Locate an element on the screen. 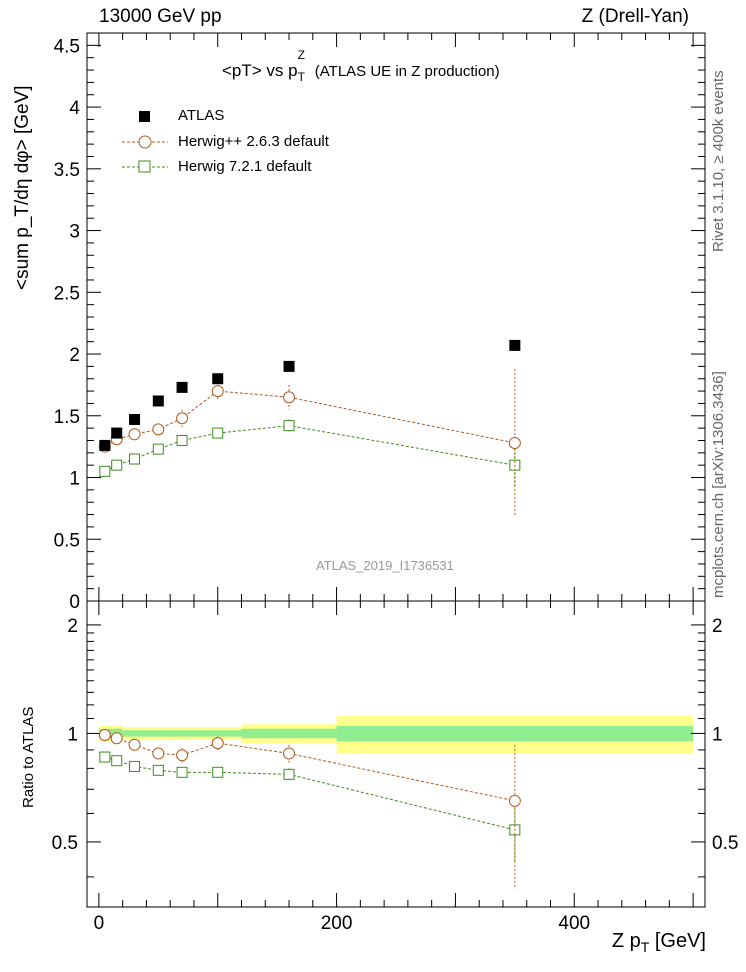 The width and height of the screenshot is (746, 972). legend-label-herwigpp: Herwig++ 2.6.3 default is located at coordinates (253, 141).